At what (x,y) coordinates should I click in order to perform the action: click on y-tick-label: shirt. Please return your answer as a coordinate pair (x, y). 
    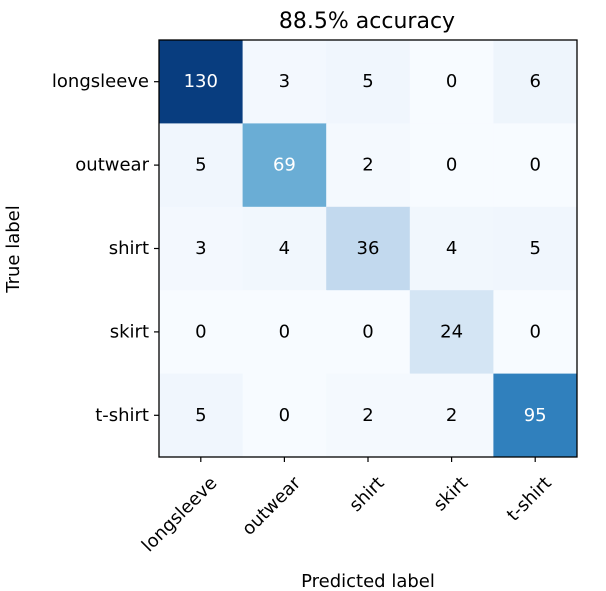
    Looking at the image, I should click on (129, 248).